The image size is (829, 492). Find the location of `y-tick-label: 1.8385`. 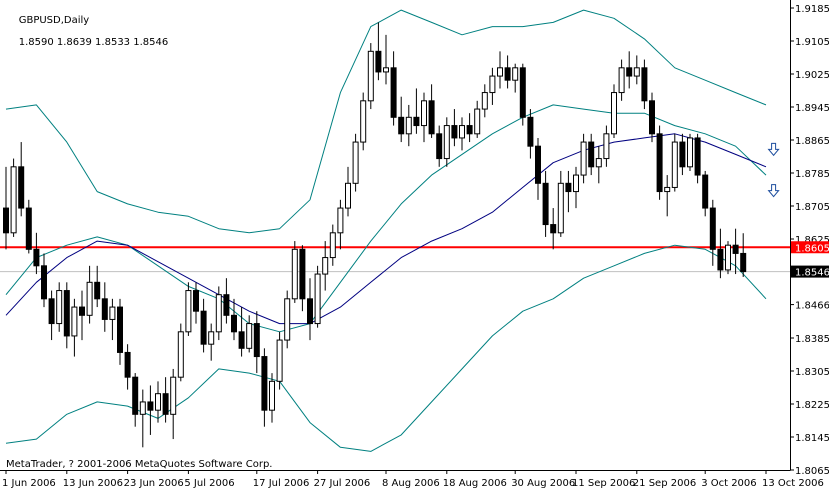

y-tick-label: 1.8385 is located at coordinates (812, 339).